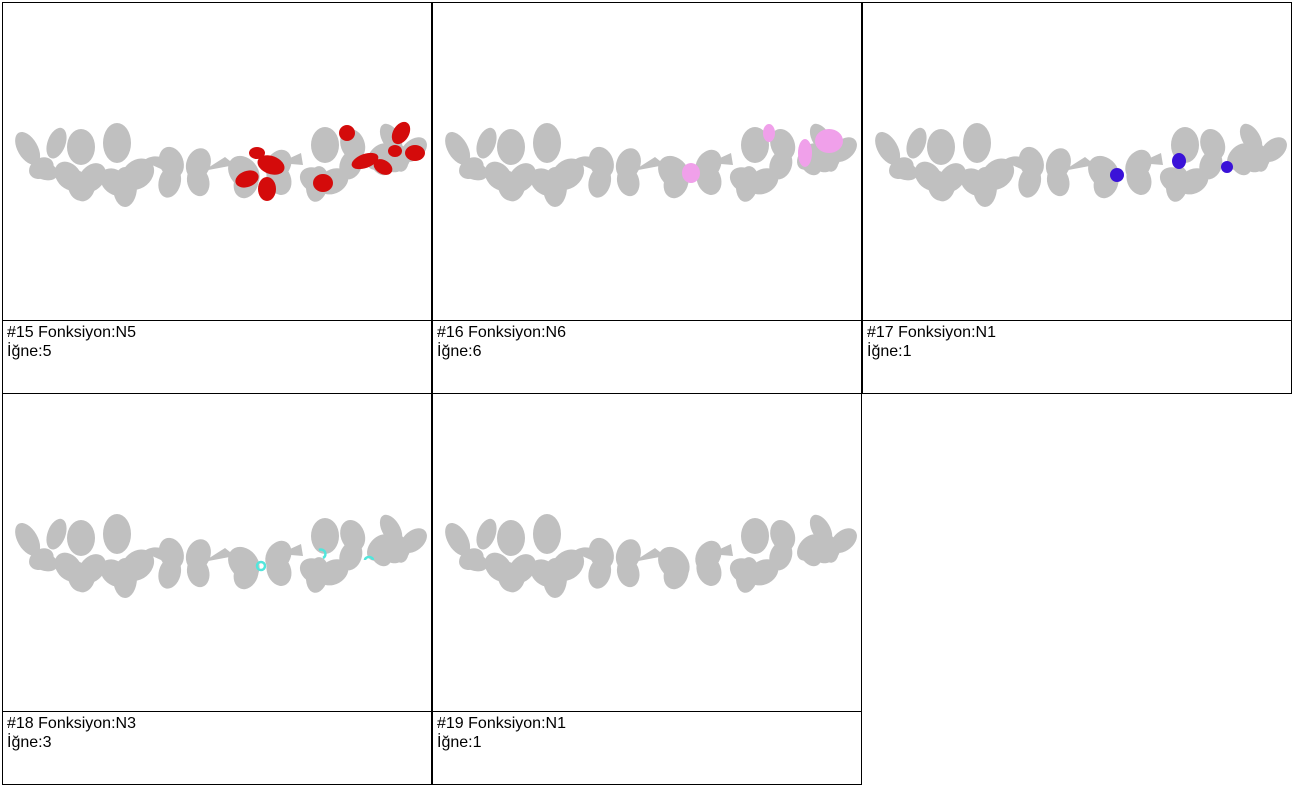  I want to click on color-marks-n3, so click(315, 560).